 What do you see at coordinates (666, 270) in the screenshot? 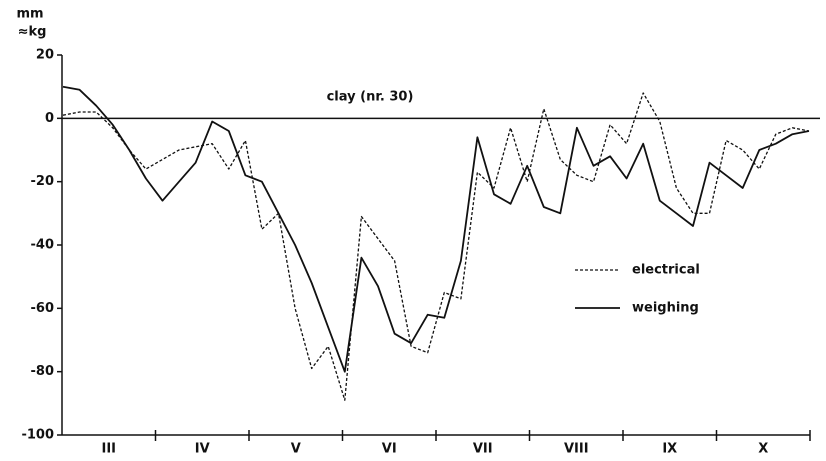
I see `legend-label: electrical` at bounding box center [666, 270].